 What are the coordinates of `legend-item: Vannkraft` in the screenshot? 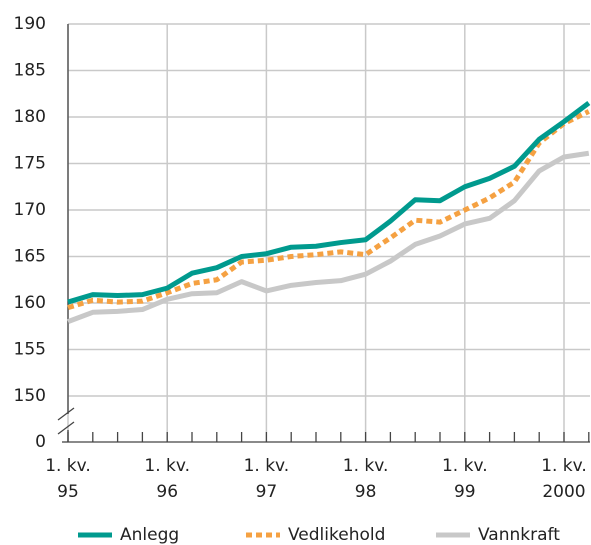 It's located at (498, 535).